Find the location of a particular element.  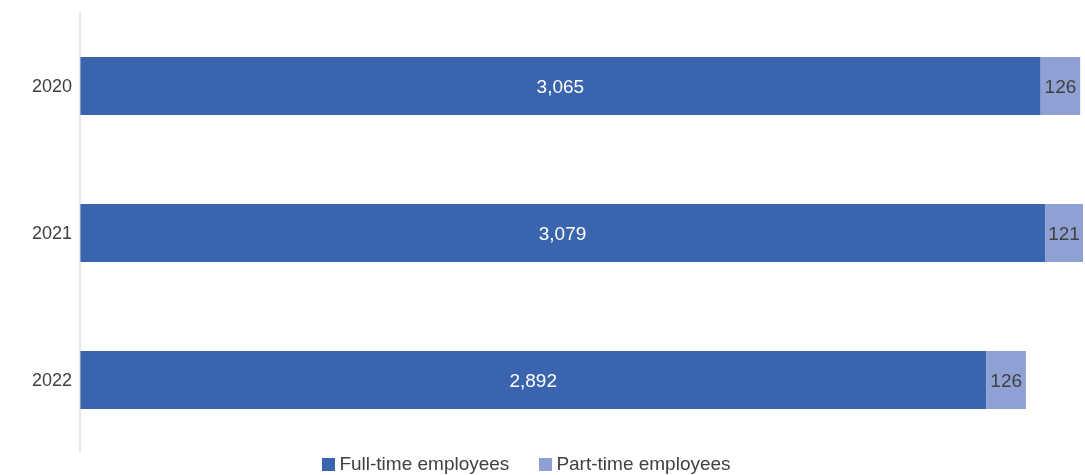

data-label: 3,065 is located at coordinates (560, 86).